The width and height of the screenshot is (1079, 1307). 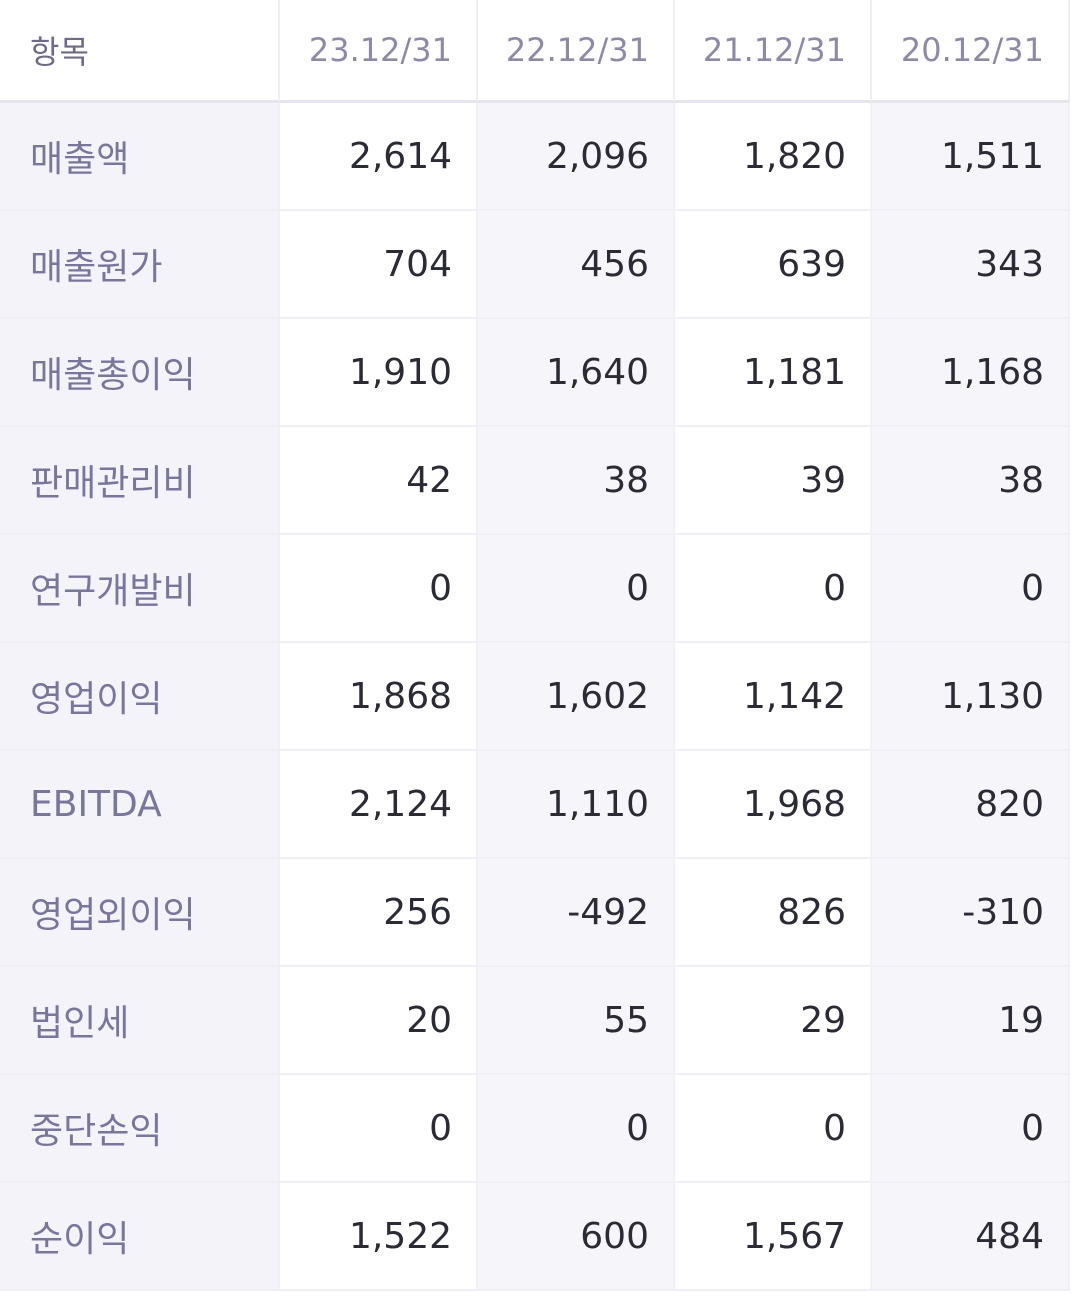 What do you see at coordinates (140, 913) in the screenshot?
I see `row-label: 영업외이익` at bounding box center [140, 913].